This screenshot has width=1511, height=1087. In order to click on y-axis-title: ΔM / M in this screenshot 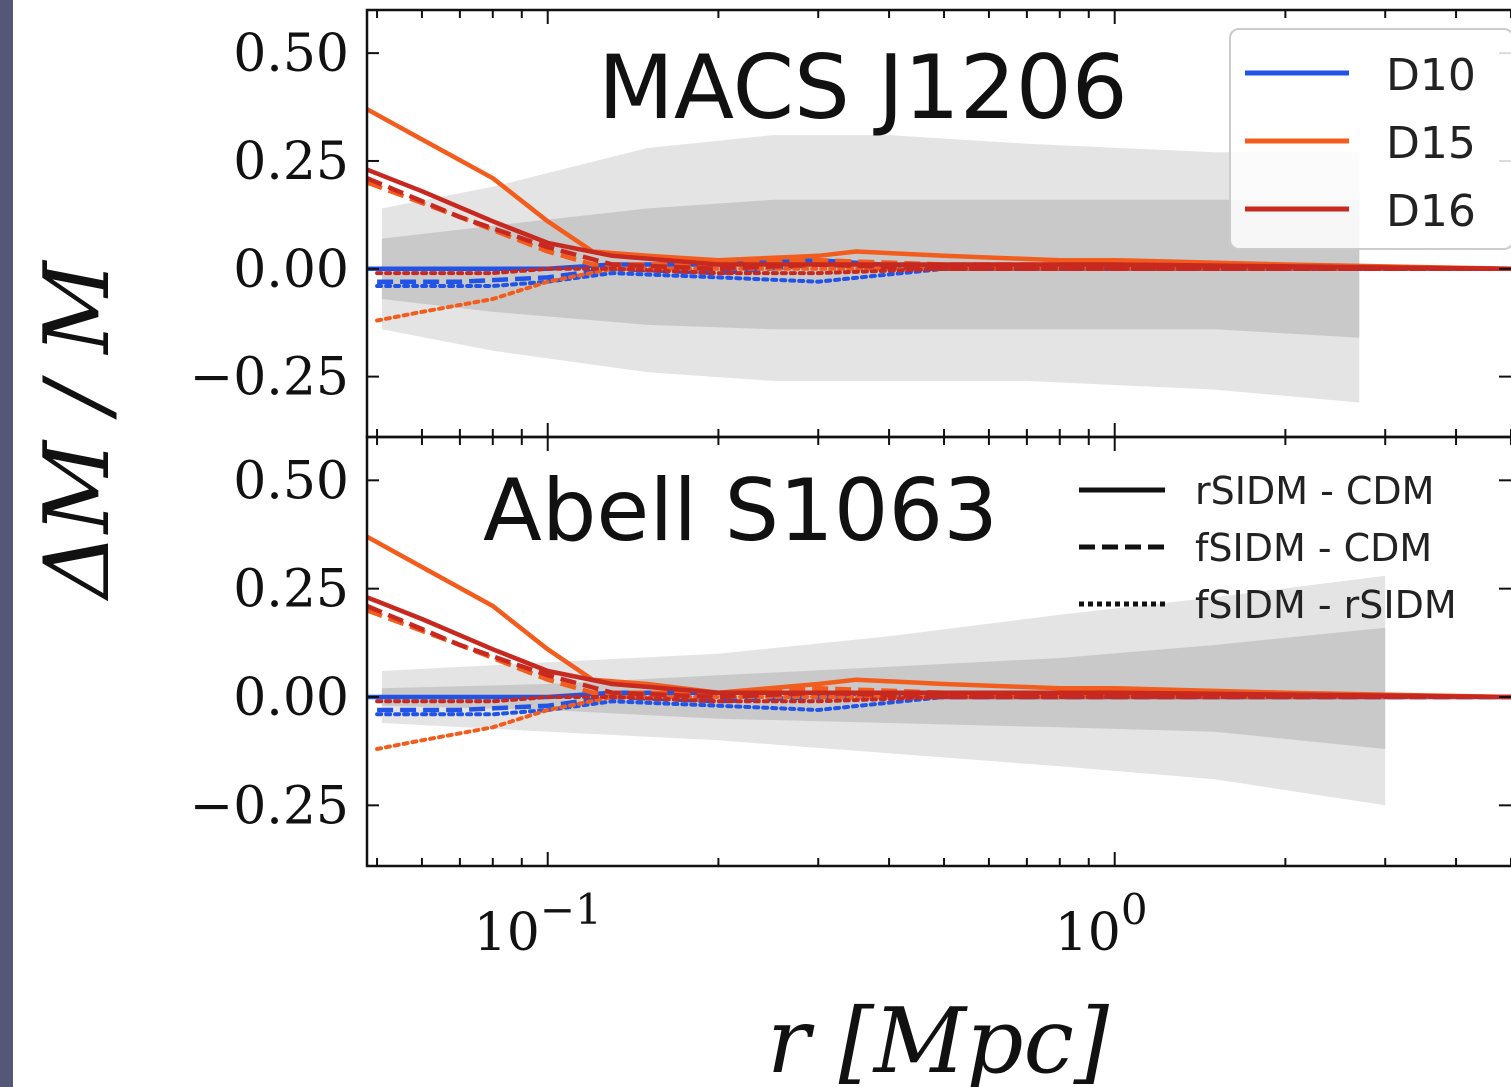, I will do `click(77, 431)`.